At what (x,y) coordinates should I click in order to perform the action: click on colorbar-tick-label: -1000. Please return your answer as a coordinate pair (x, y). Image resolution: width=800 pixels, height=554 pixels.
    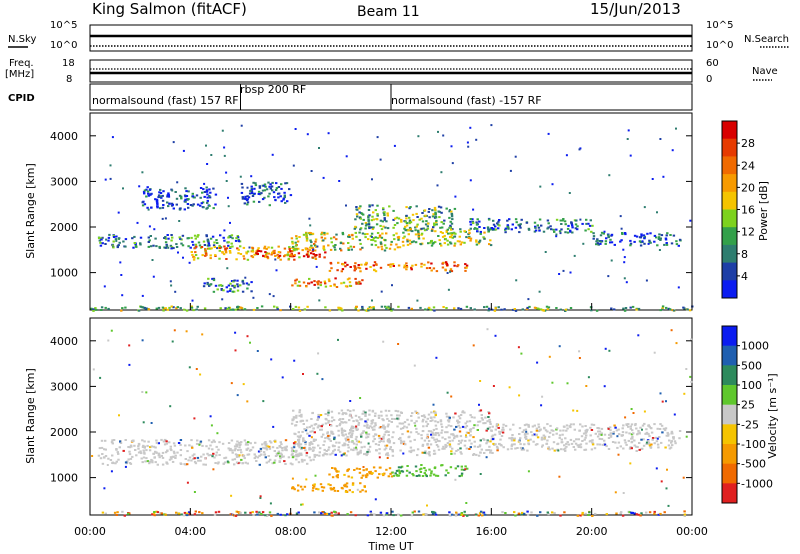
    Looking at the image, I should click on (757, 483).